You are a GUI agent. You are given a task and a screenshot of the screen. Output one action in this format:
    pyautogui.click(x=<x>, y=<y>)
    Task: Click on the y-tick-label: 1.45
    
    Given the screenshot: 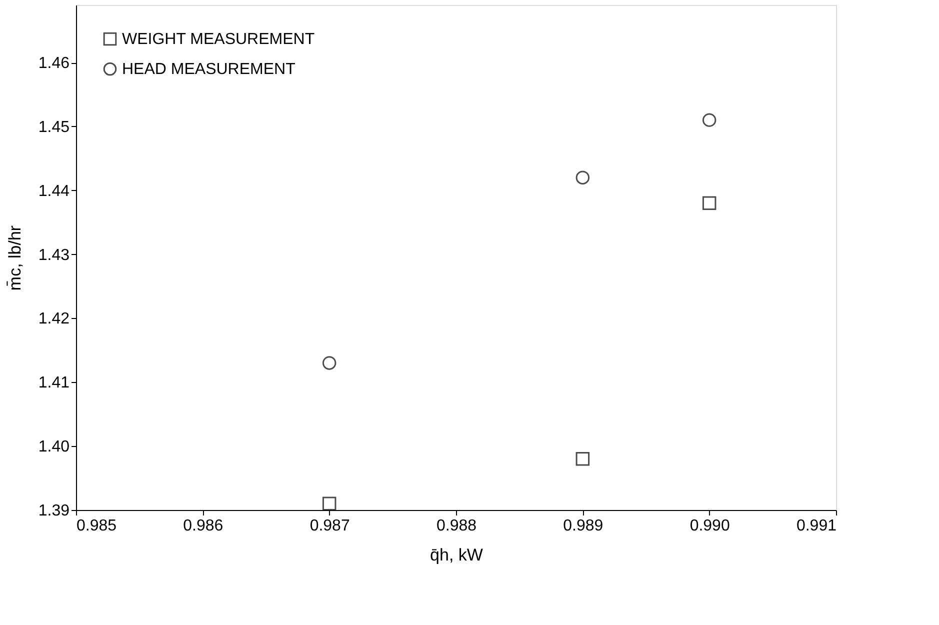 What is the action you would take?
    pyautogui.click(x=54, y=127)
    